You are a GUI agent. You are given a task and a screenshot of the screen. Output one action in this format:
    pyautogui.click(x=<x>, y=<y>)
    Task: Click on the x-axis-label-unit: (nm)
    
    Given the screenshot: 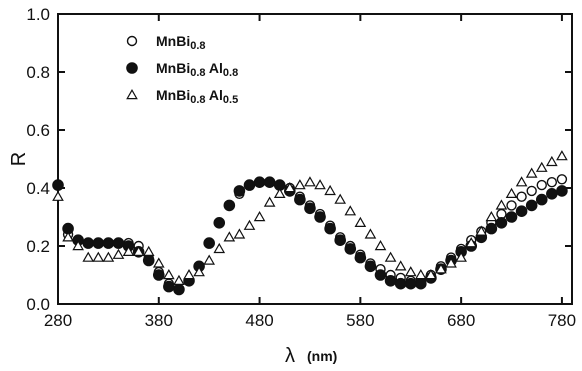 What is the action you would take?
    pyautogui.click(x=322, y=356)
    